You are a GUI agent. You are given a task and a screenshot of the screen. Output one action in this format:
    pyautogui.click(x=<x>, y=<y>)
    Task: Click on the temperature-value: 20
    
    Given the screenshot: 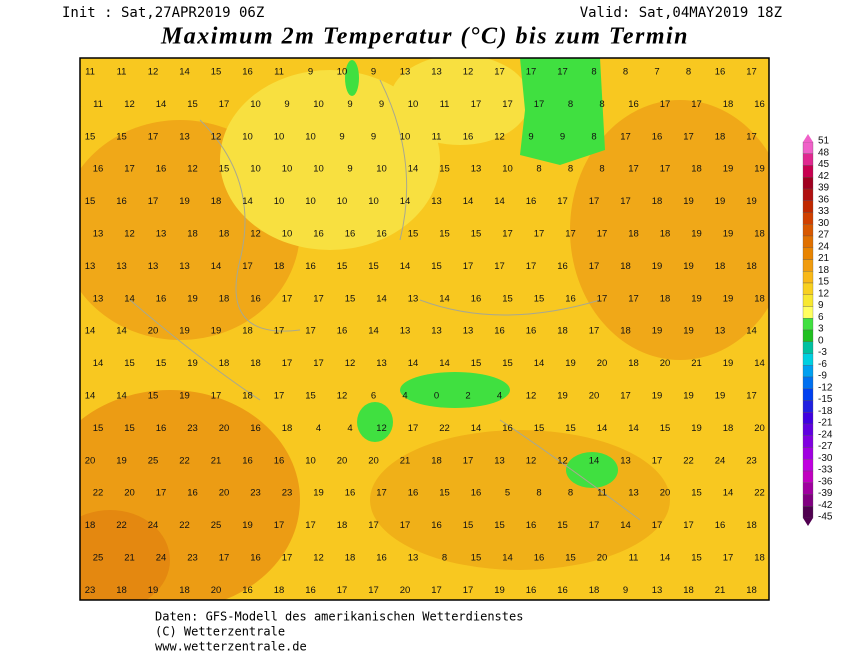 What is the action you would take?
    pyautogui.click(x=759, y=428)
    